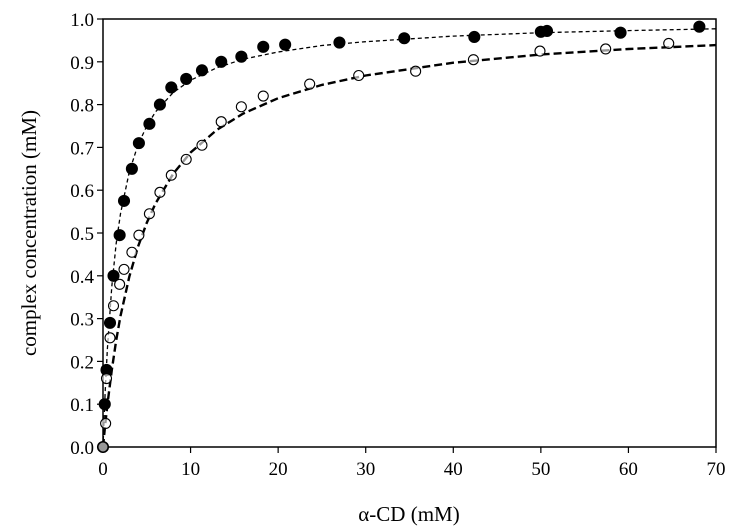  I want to click on y-tick-label: 0.1, so click(82, 405).